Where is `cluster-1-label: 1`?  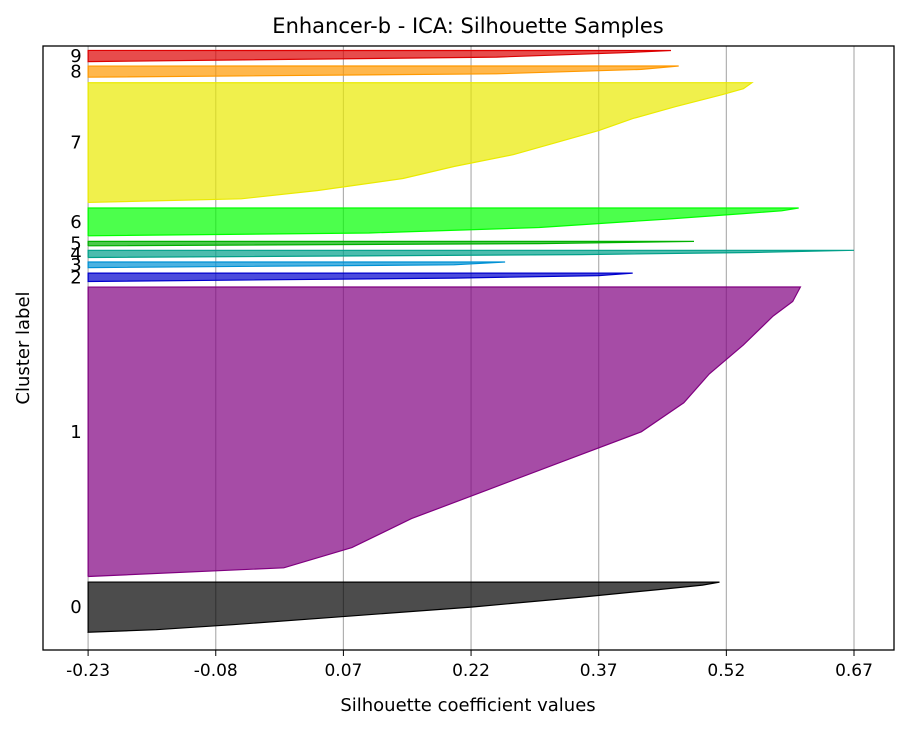
cluster-1-label: 1 is located at coordinates (75, 432).